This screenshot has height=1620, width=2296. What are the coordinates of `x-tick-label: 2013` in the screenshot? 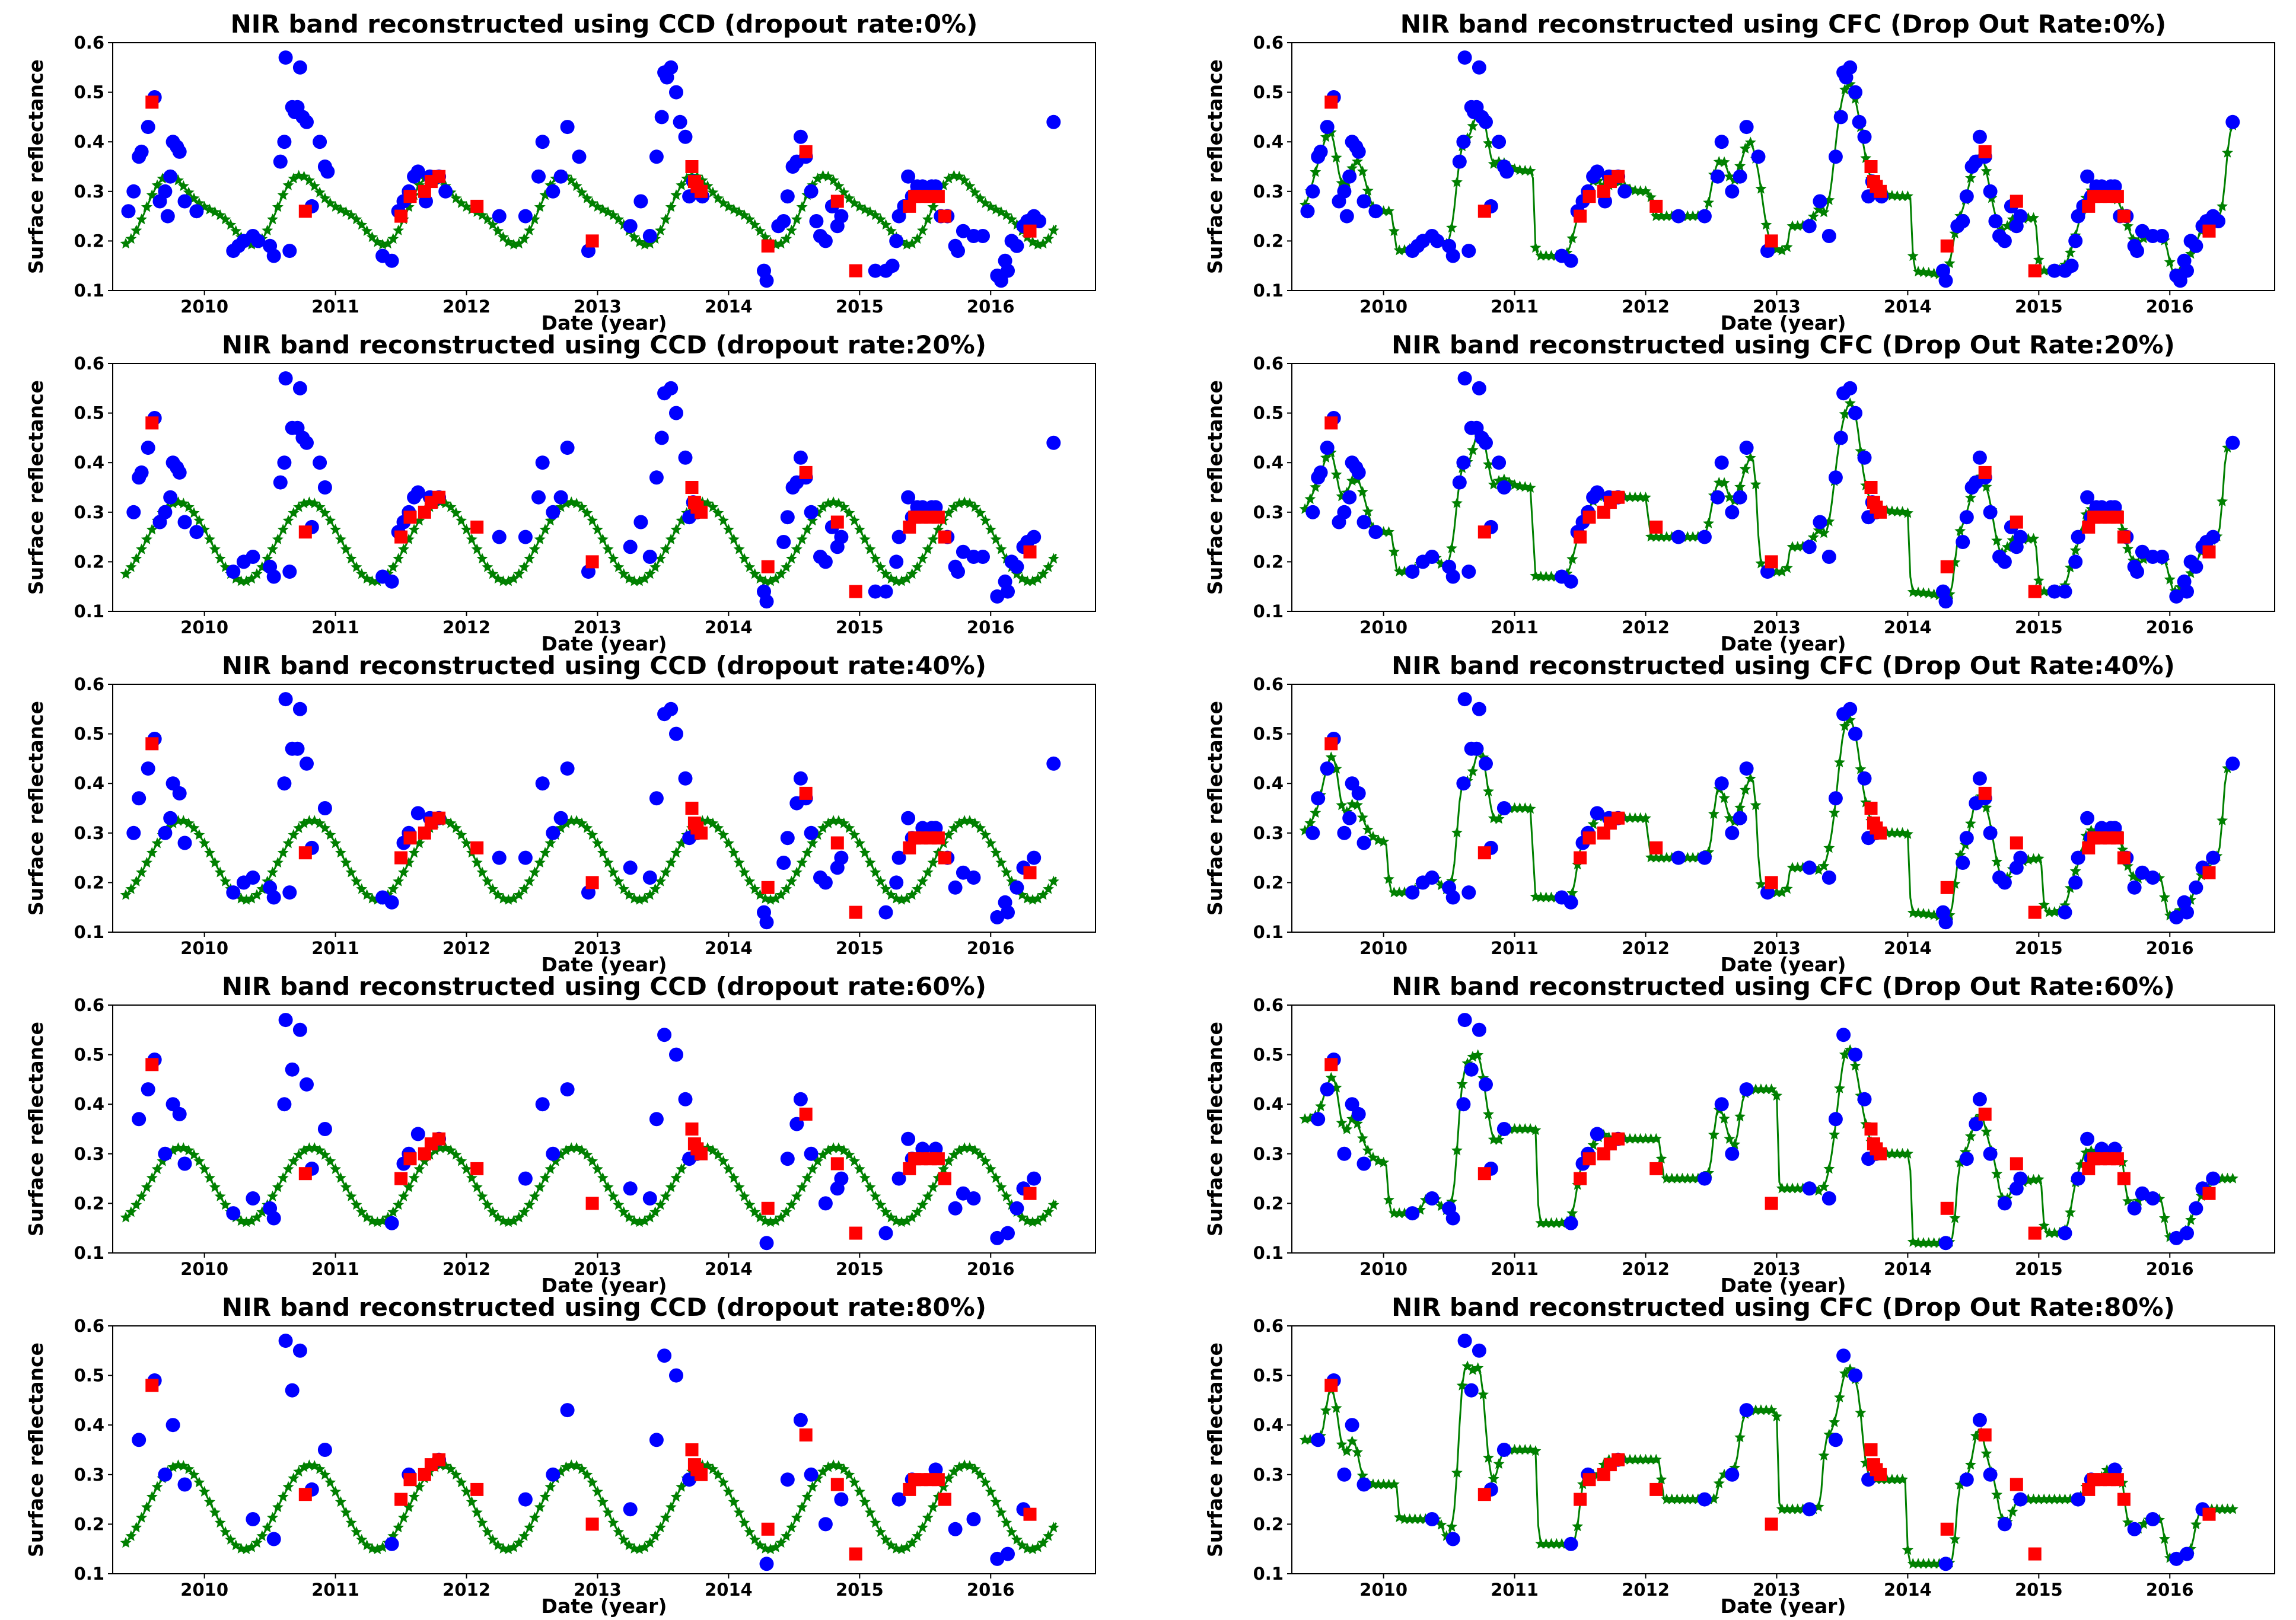 It's located at (1777, 306).